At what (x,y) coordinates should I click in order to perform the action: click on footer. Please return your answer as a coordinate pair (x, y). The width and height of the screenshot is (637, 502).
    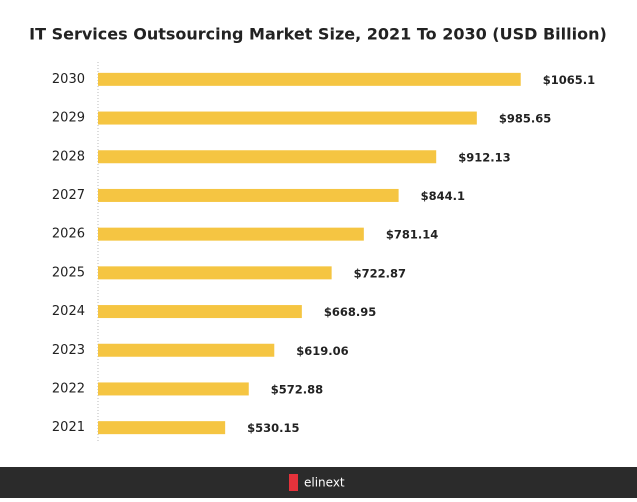
    Looking at the image, I should click on (318, 482).